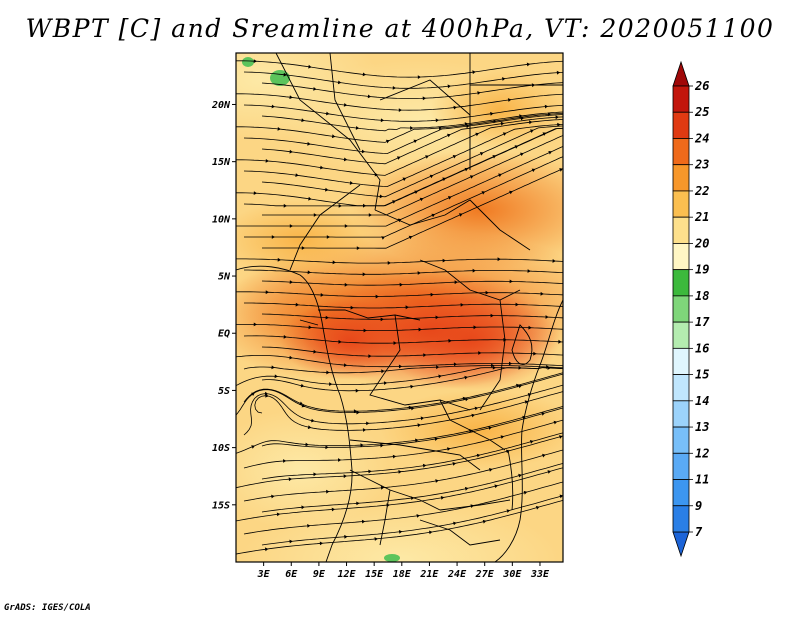  I want to click on colorbar-label: 22, so click(701, 191).